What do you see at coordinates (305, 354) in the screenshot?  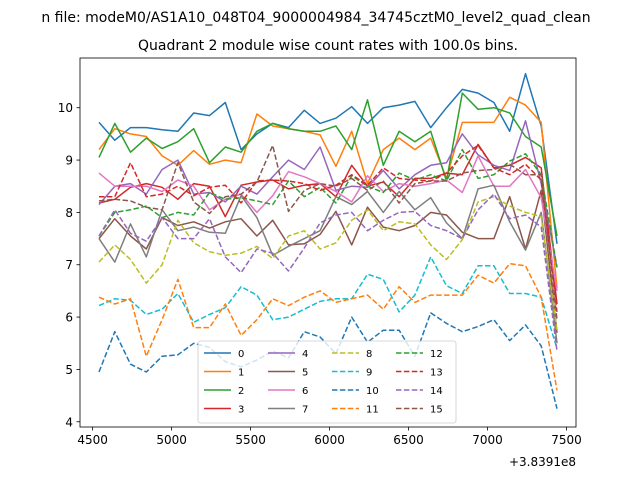 I see `legend-label-4: 4` at bounding box center [305, 354].